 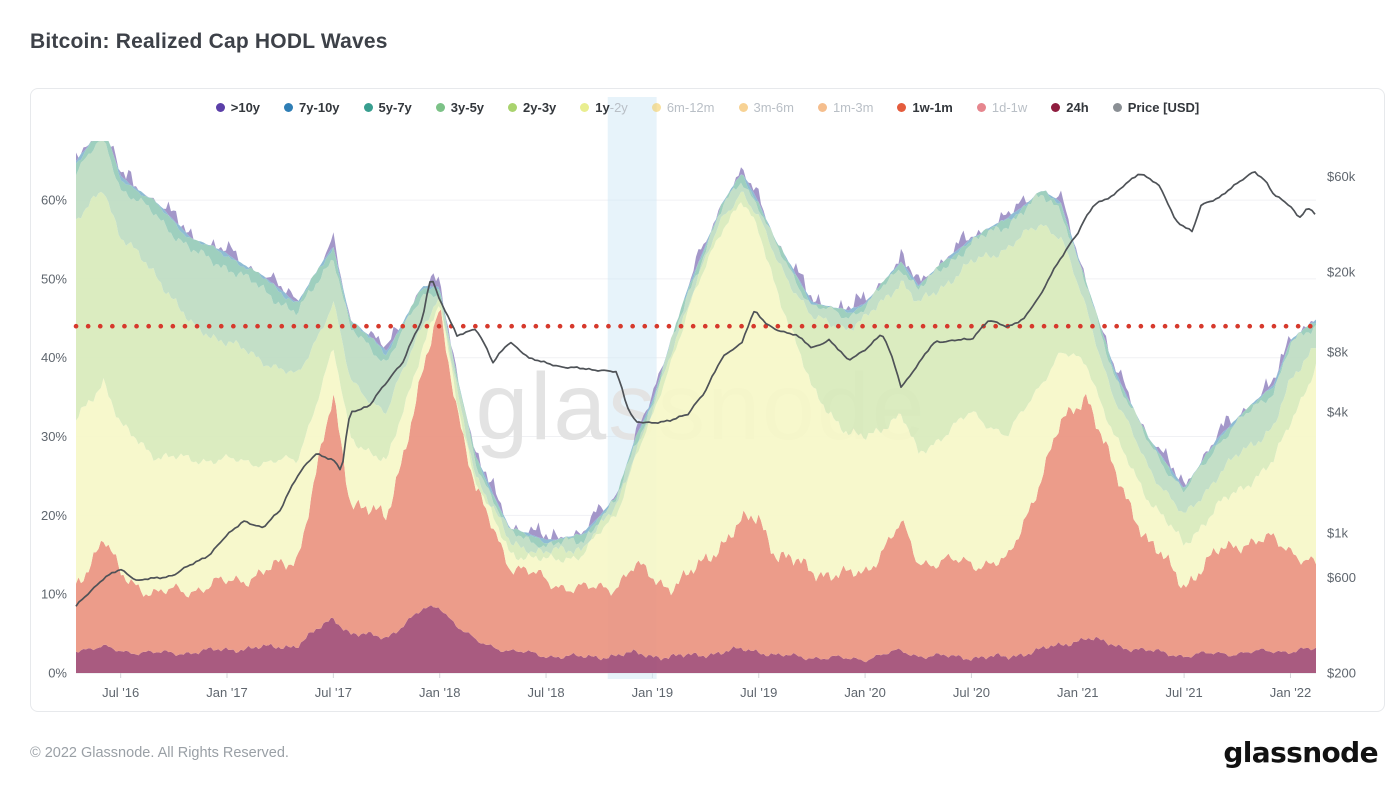 What do you see at coordinates (54, 515) in the screenshot?
I see `y-left-tick-label: 20%` at bounding box center [54, 515].